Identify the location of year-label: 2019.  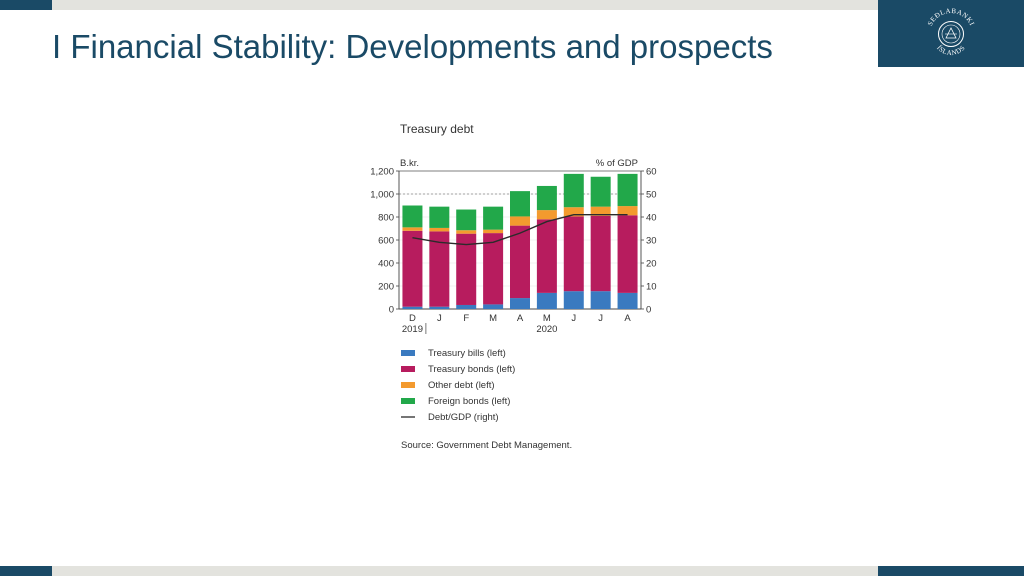
(412, 329).